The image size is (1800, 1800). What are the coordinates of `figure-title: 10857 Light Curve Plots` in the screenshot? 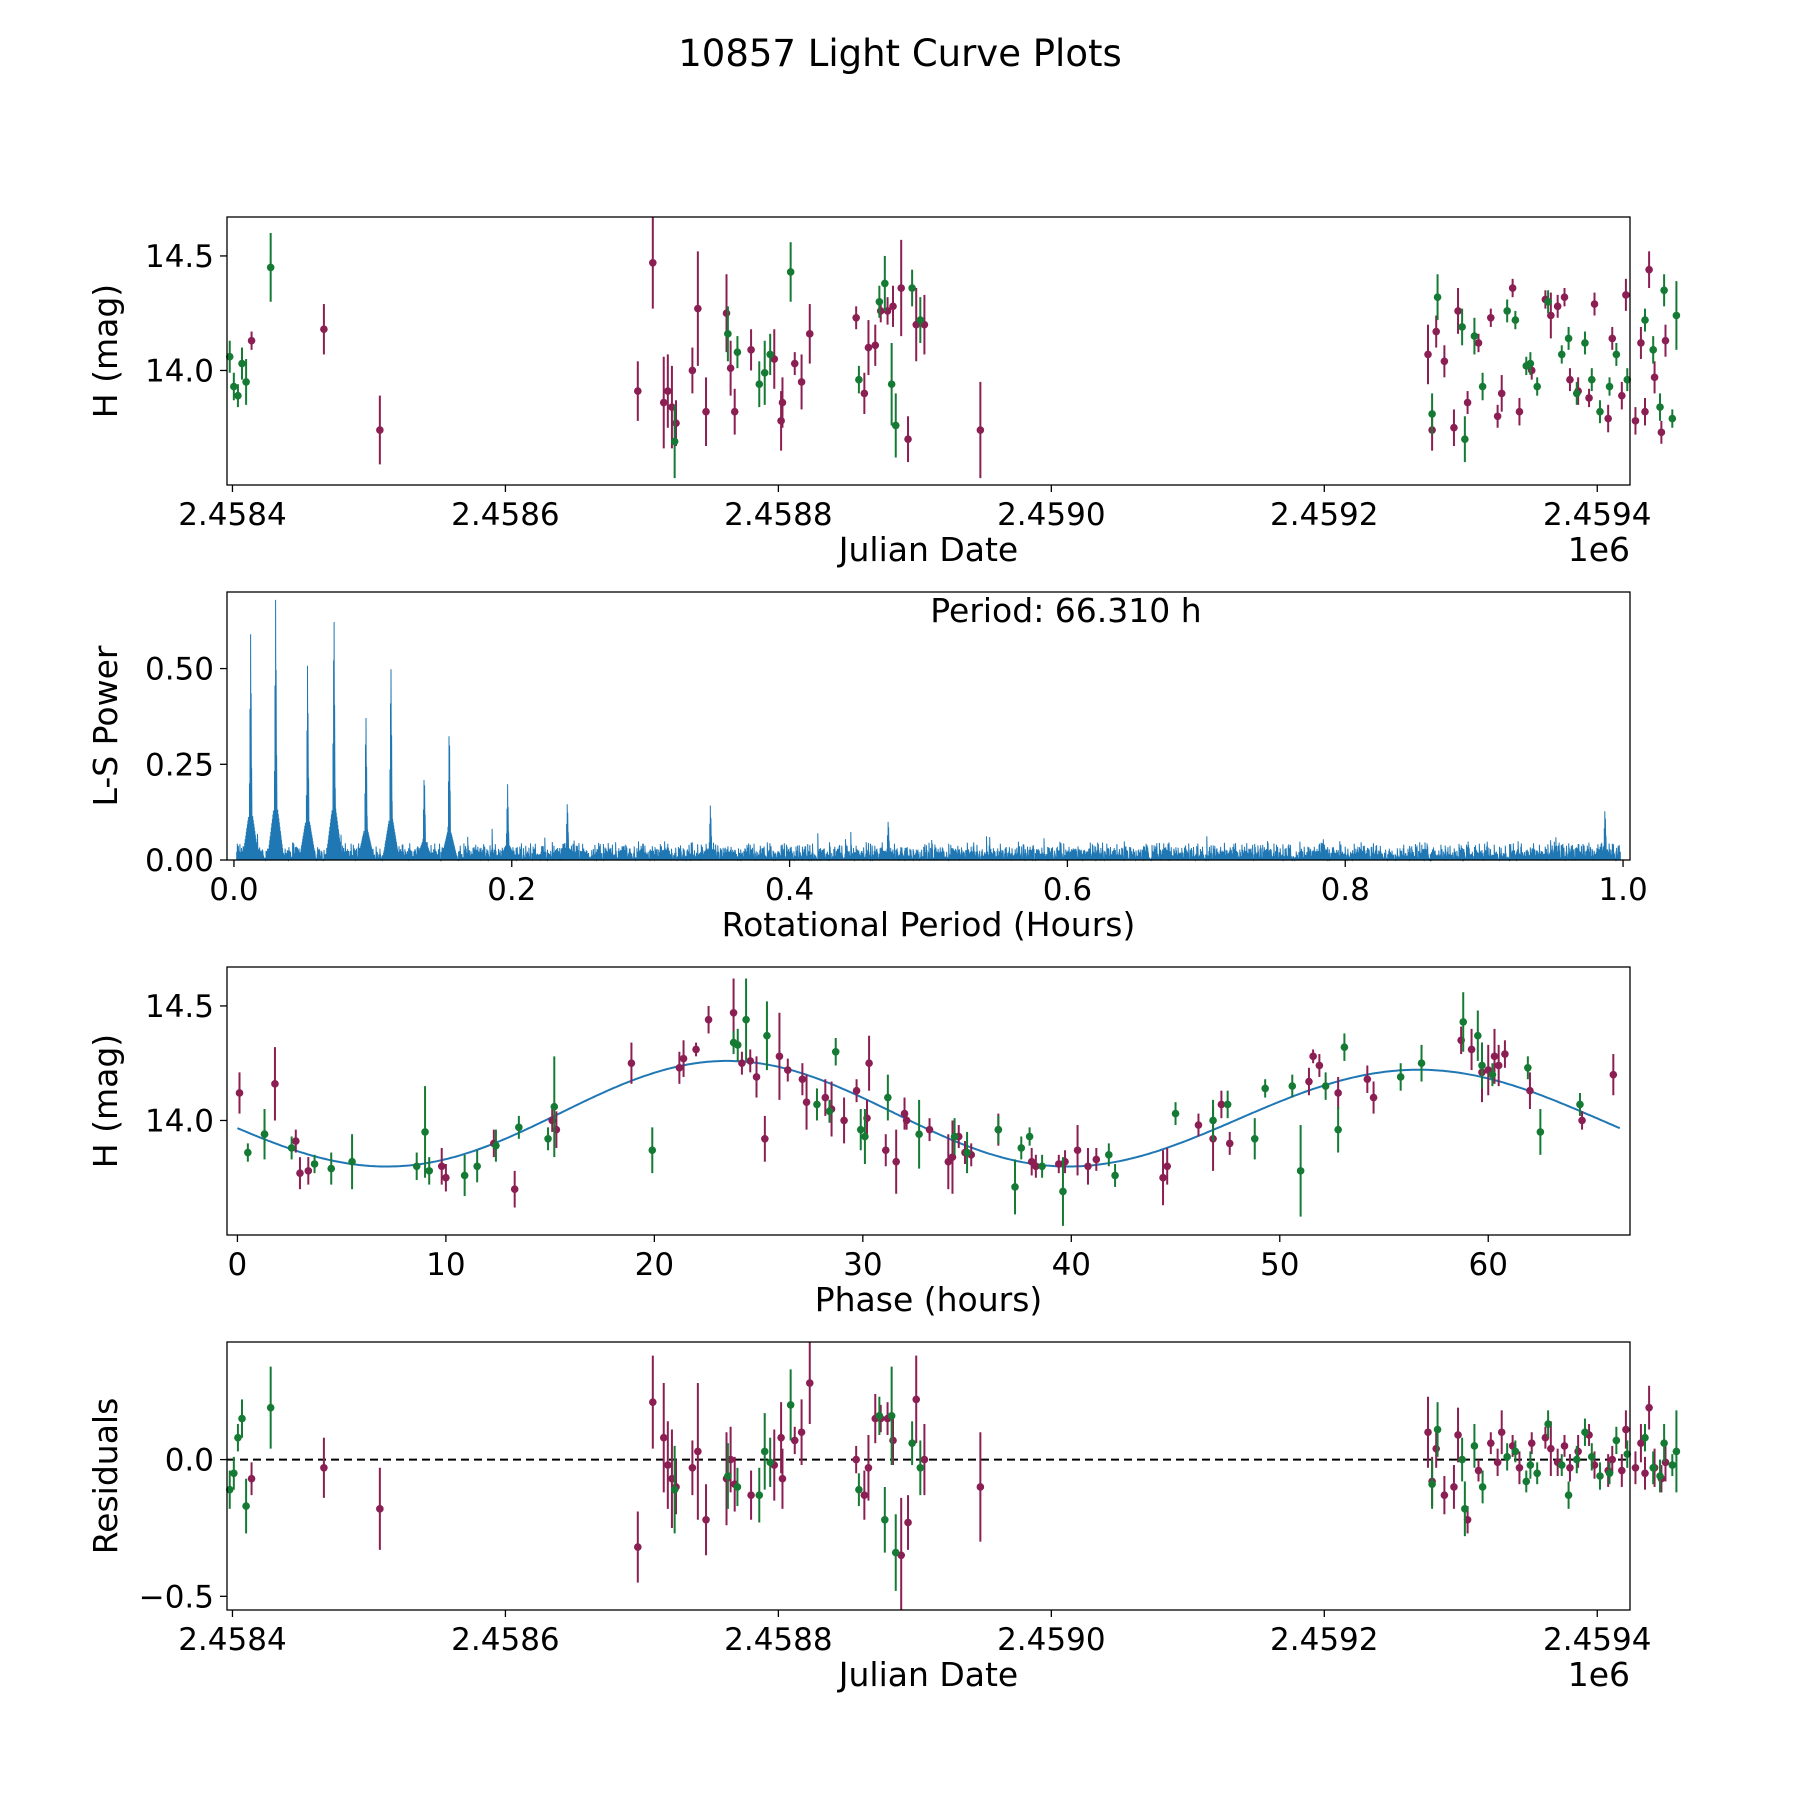 It's located at (900, 53).